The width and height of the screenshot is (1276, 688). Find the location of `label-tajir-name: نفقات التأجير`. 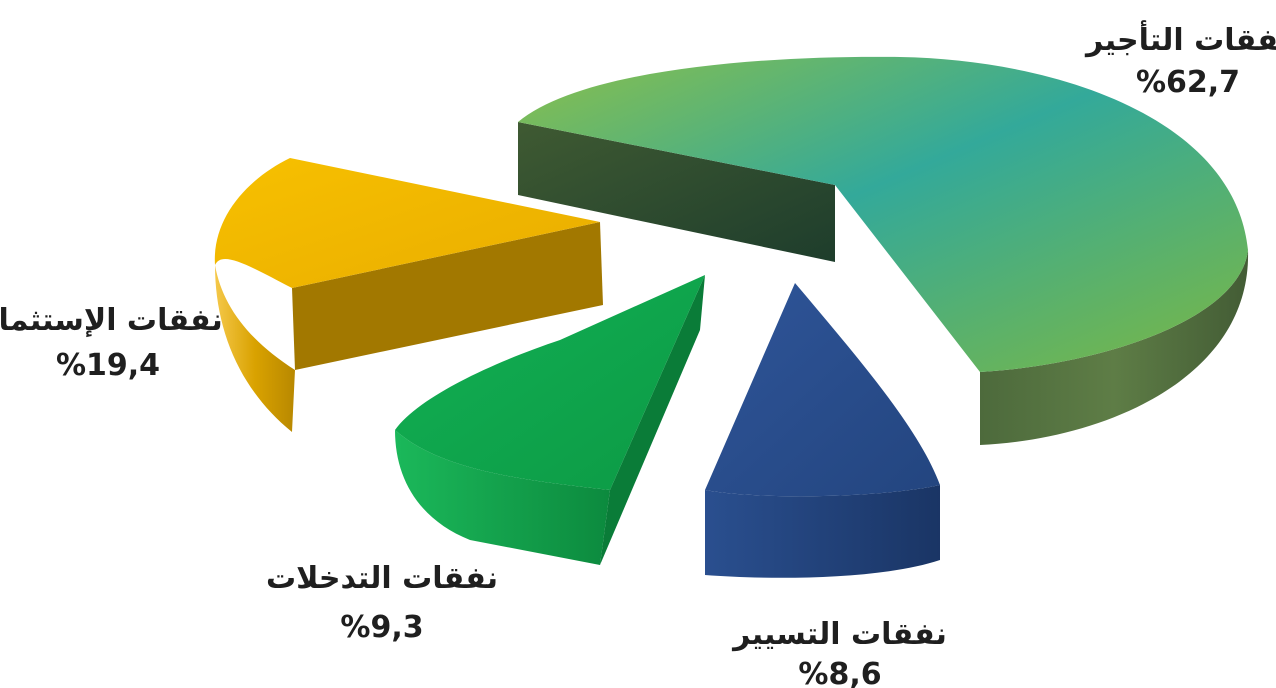

label-tajir-name: نفقات التأجير is located at coordinates (1180, 39).